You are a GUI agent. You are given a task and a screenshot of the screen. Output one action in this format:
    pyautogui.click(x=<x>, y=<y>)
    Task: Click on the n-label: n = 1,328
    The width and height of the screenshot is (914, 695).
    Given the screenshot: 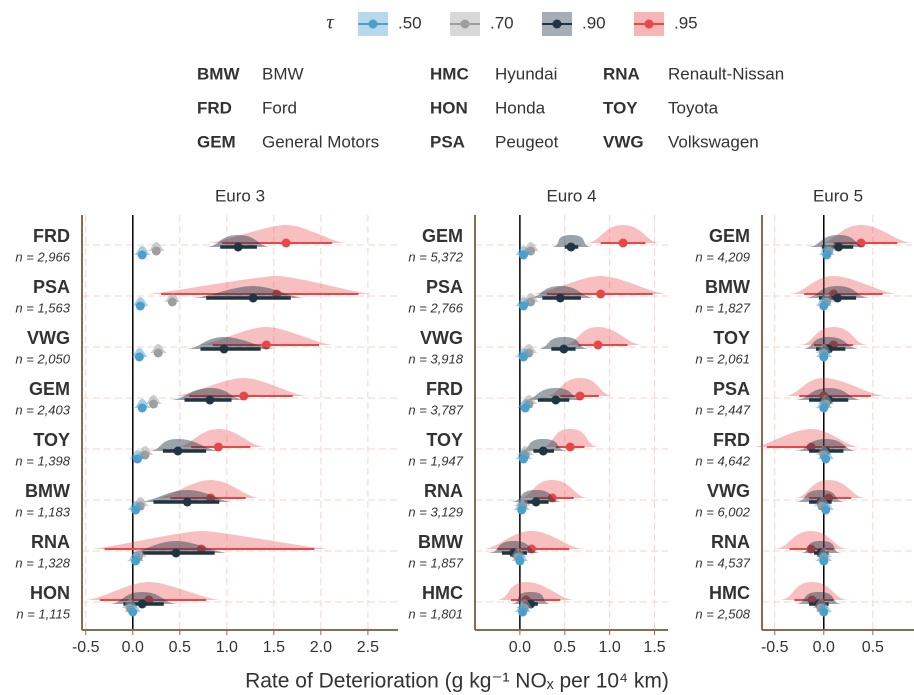 What is the action you would take?
    pyautogui.click(x=42, y=562)
    